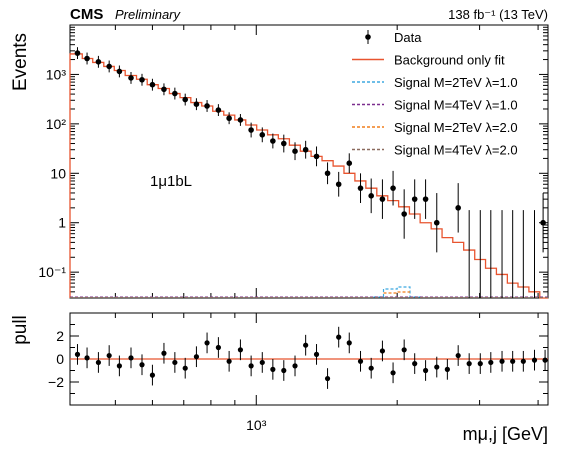 Image resolution: width=580 pixels, height=452 pixels. Describe the element at coordinates (256, 425) in the screenshot. I see `x-tick-label: 10³` at that location.